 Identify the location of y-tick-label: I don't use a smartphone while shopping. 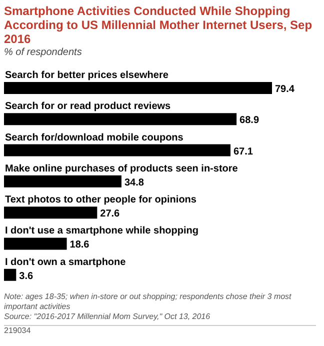
(102, 231).